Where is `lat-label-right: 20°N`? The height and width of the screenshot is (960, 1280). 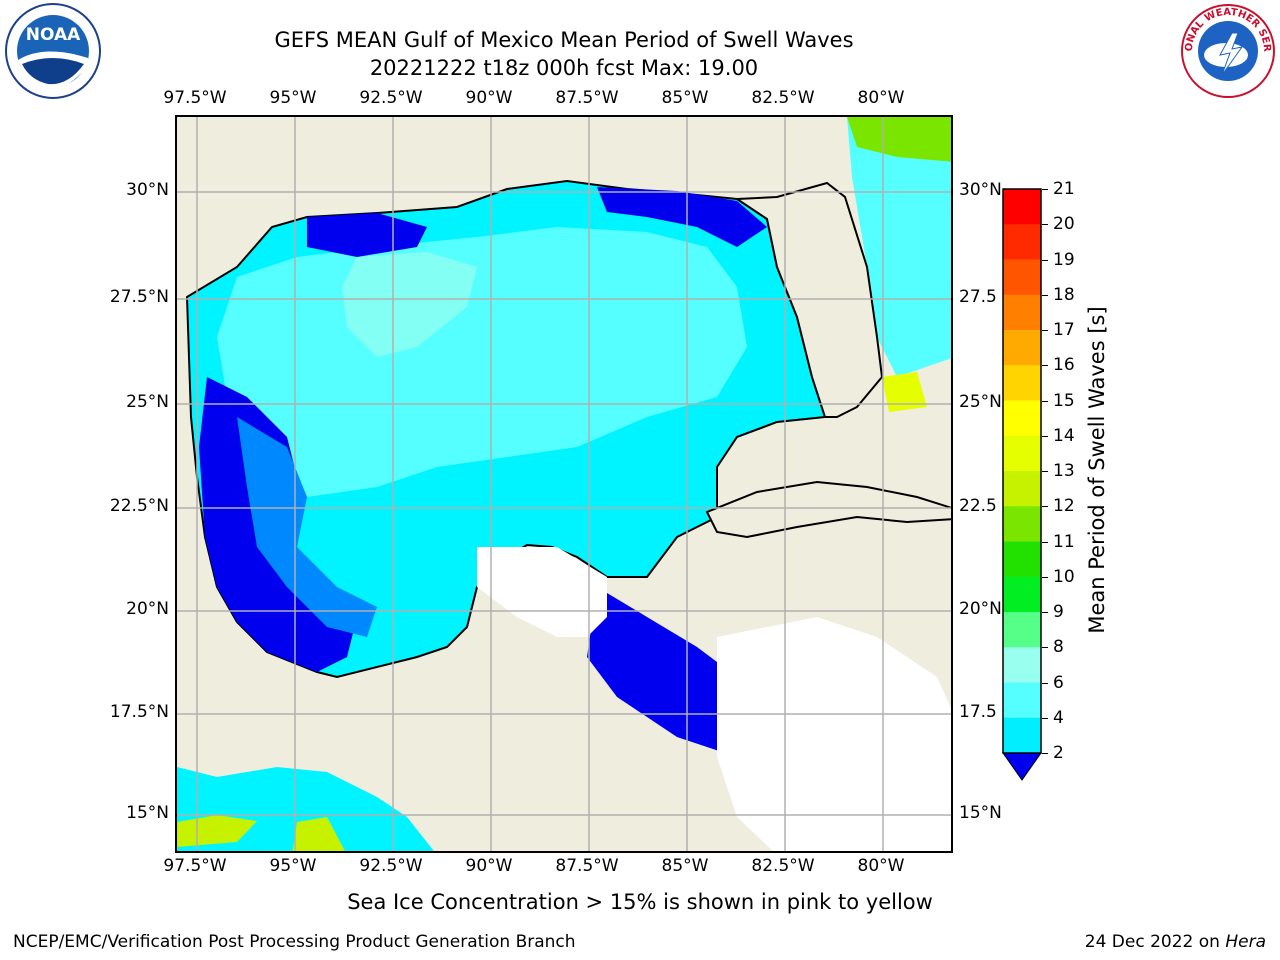
lat-label-right: 20°N is located at coordinates (980, 609).